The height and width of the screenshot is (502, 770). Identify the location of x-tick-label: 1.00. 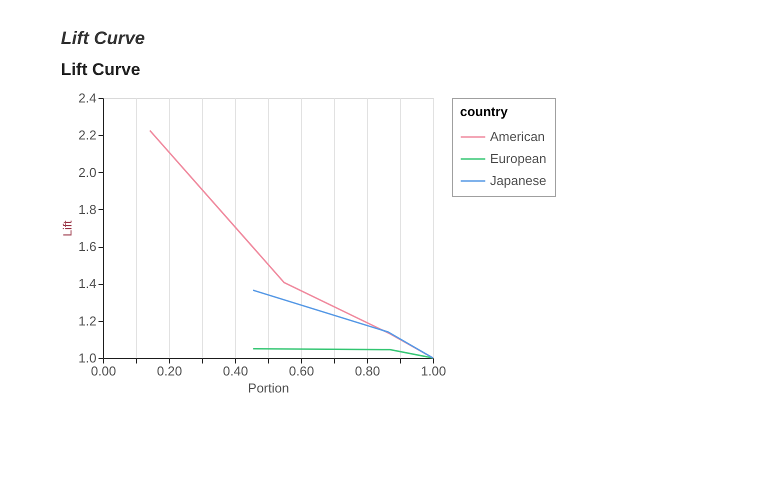
(433, 371).